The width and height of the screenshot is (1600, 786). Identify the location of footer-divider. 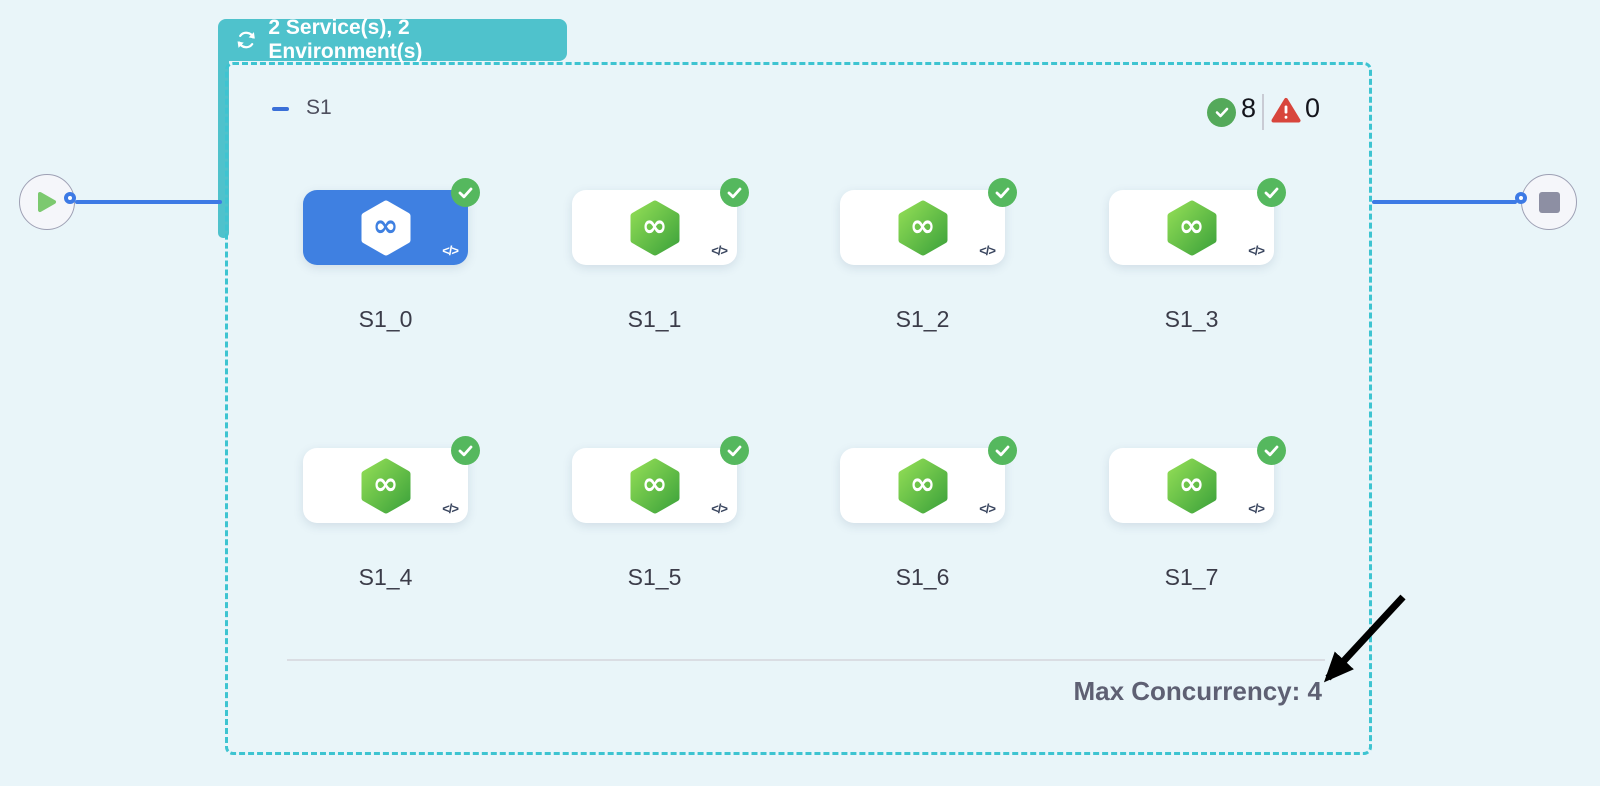
(806, 660).